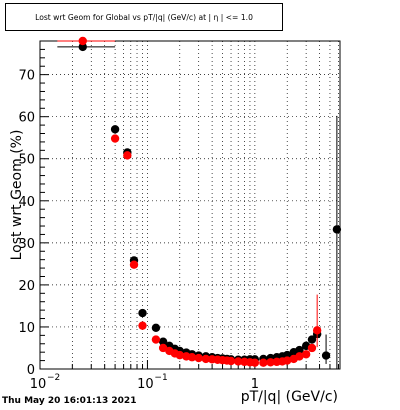  Describe the element at coordinates (26, 202) in the screenshot. I see `y-tick-label: 40` at that location.